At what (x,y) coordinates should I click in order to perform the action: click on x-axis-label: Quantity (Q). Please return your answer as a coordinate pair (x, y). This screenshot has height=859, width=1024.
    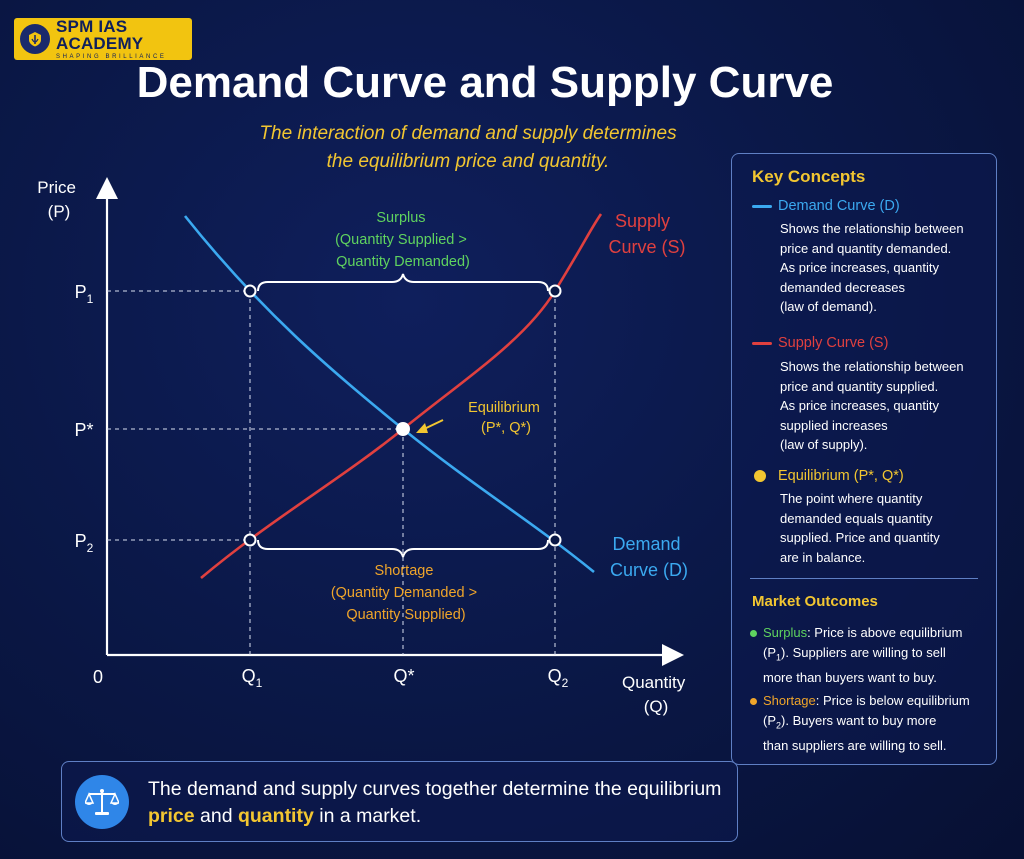
    Looking at the image, I should click on (656, 694).